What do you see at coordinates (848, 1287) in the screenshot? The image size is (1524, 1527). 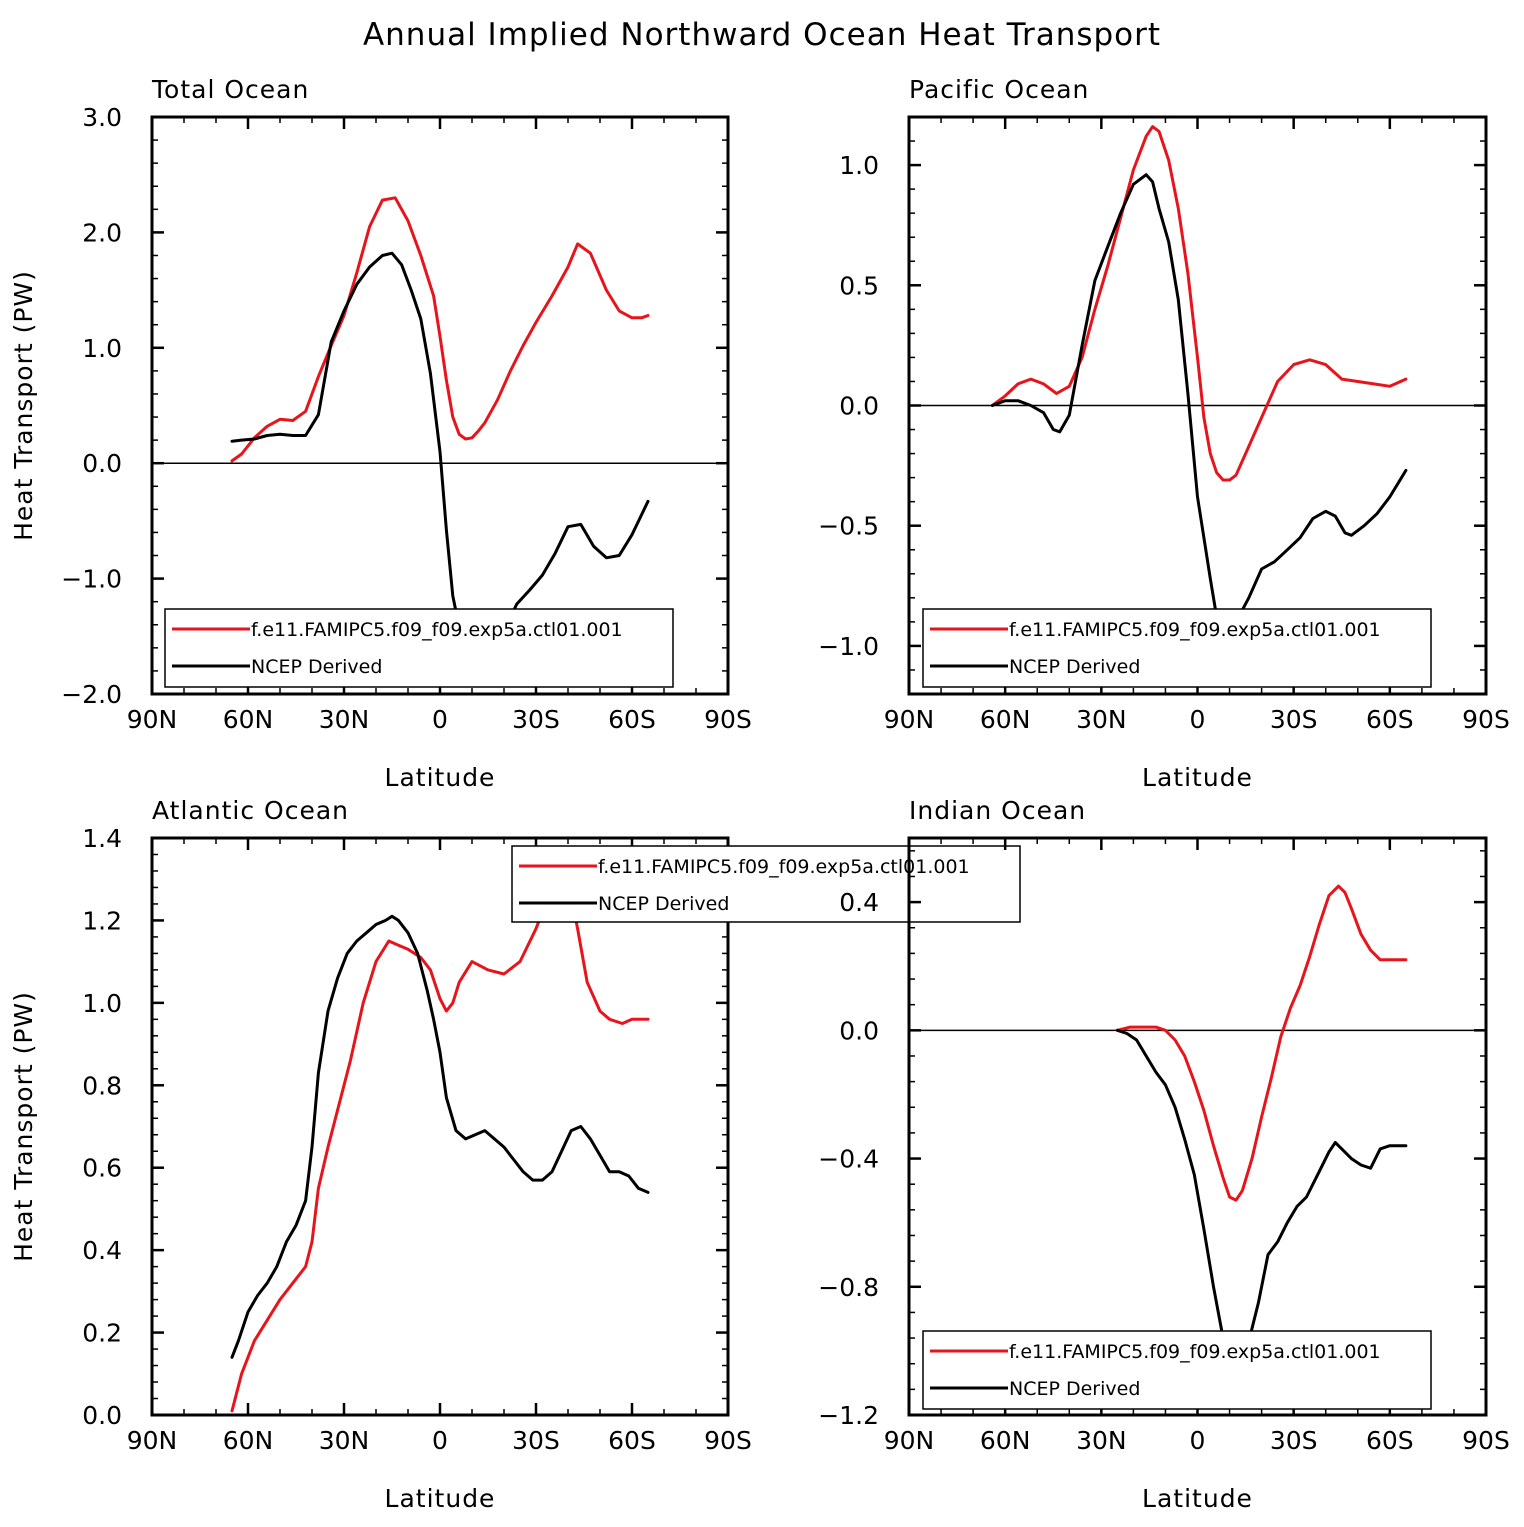 I see `y-tick-label: −0.8` at bounding box center [848, 1287].